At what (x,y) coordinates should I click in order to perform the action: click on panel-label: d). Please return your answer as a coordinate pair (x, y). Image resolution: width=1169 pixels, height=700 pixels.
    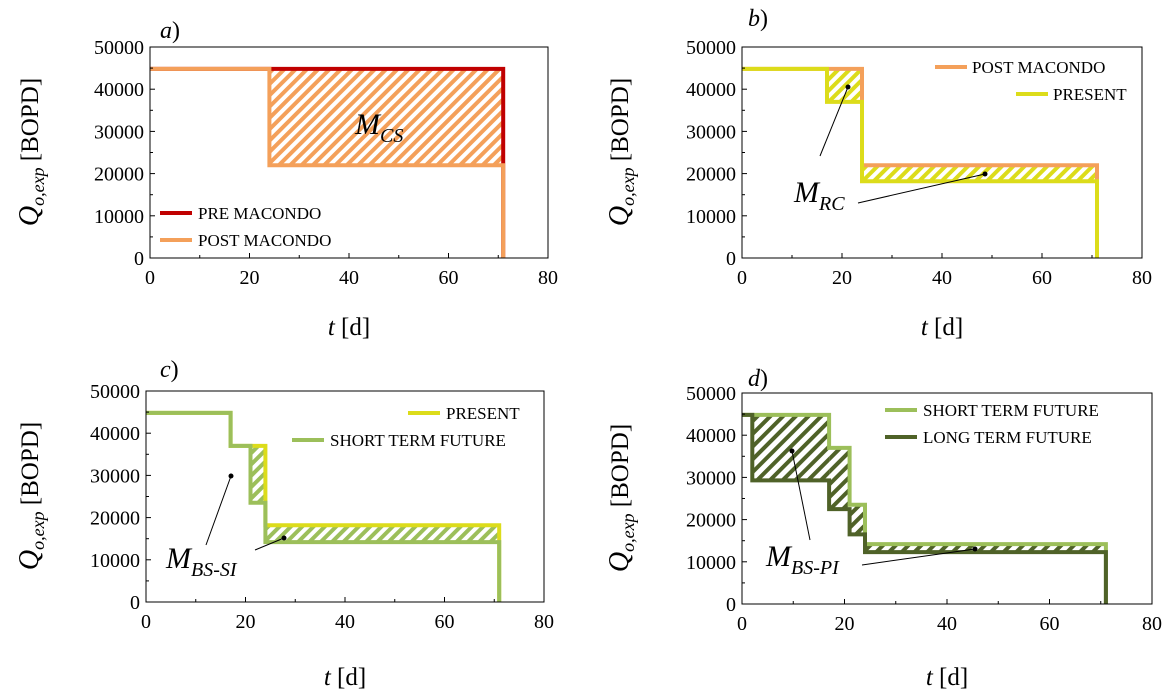
    Looking at the image, I should click on (758, 379).